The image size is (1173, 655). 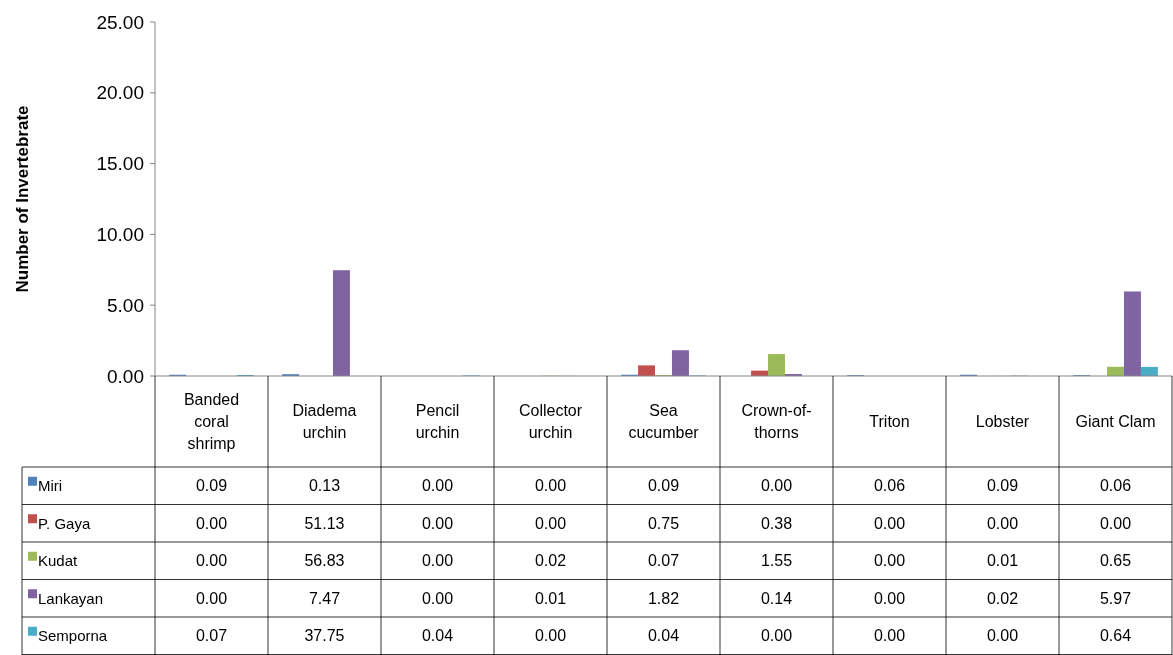 What do you see at coordinates (550, 422) in the screenshot?
I see `x-tick-label: Collector urchin` at bounding box center [550, 422].